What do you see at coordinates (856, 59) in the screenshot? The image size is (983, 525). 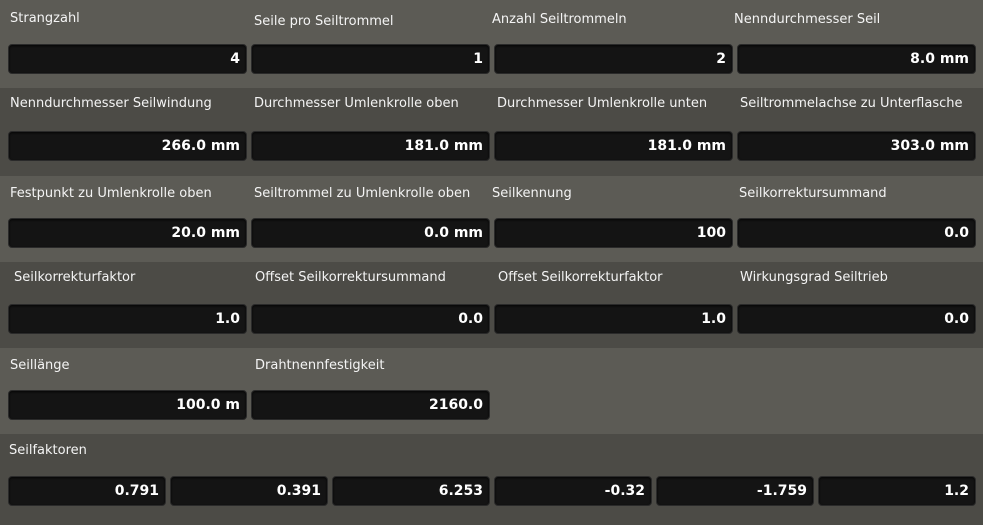 I see `nenndurchmesser-seil-field: 8.0 mm` at bounding box center [856, 59].